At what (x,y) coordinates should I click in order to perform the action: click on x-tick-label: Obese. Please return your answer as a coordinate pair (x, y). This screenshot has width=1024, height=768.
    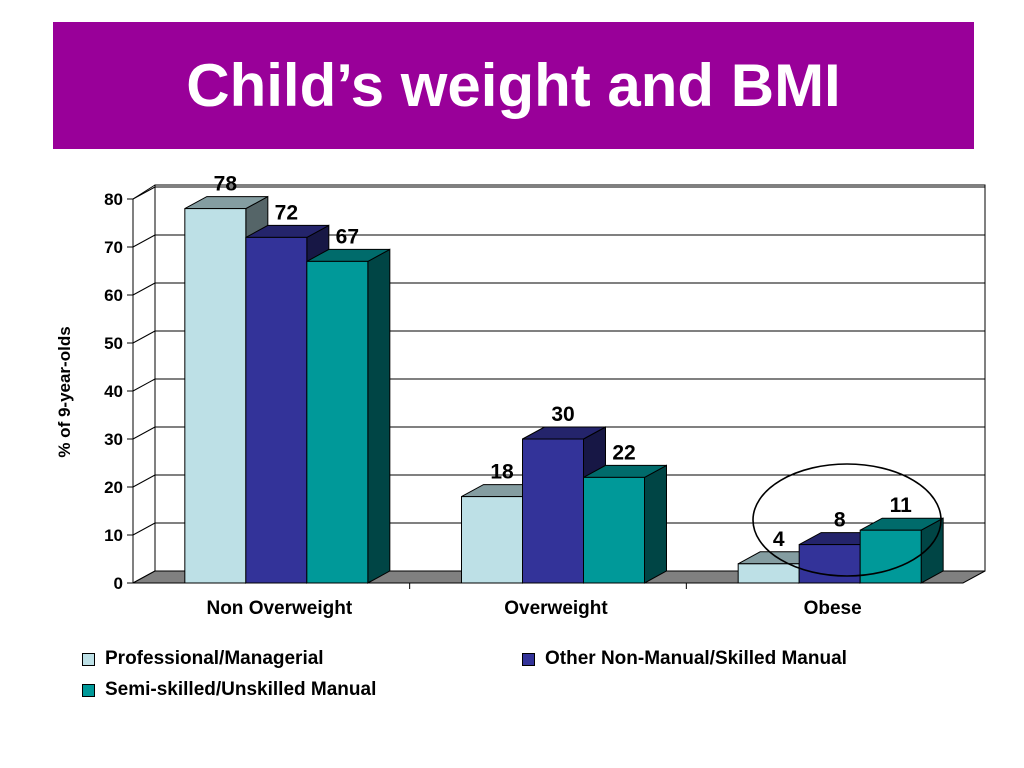
    Looking at the image, I should click on (833, 608).